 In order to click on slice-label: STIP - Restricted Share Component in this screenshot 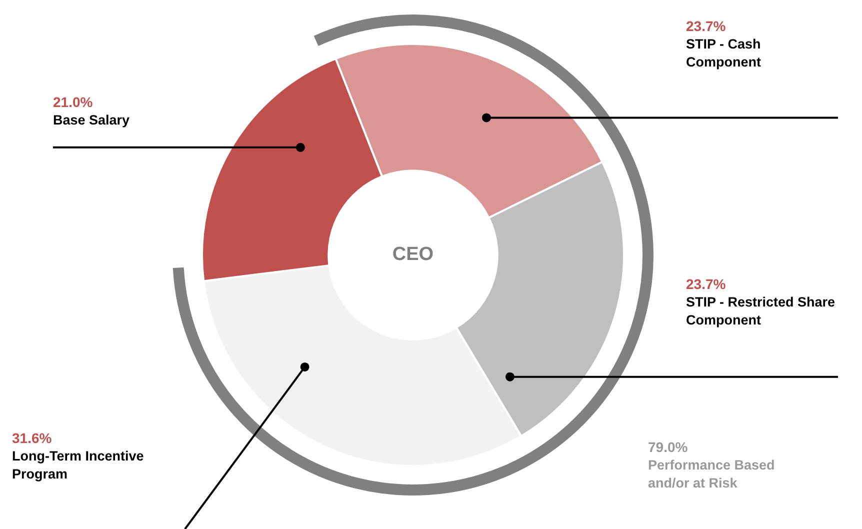, I will do `click(761, 311)`.